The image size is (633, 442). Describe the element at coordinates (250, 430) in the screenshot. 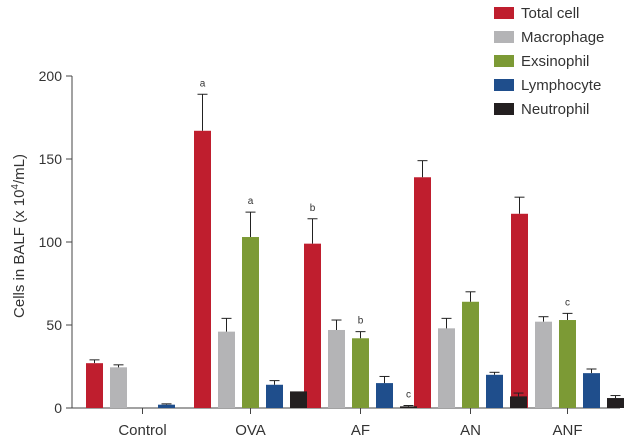

I see `x-tick-label: OVA` at that location.